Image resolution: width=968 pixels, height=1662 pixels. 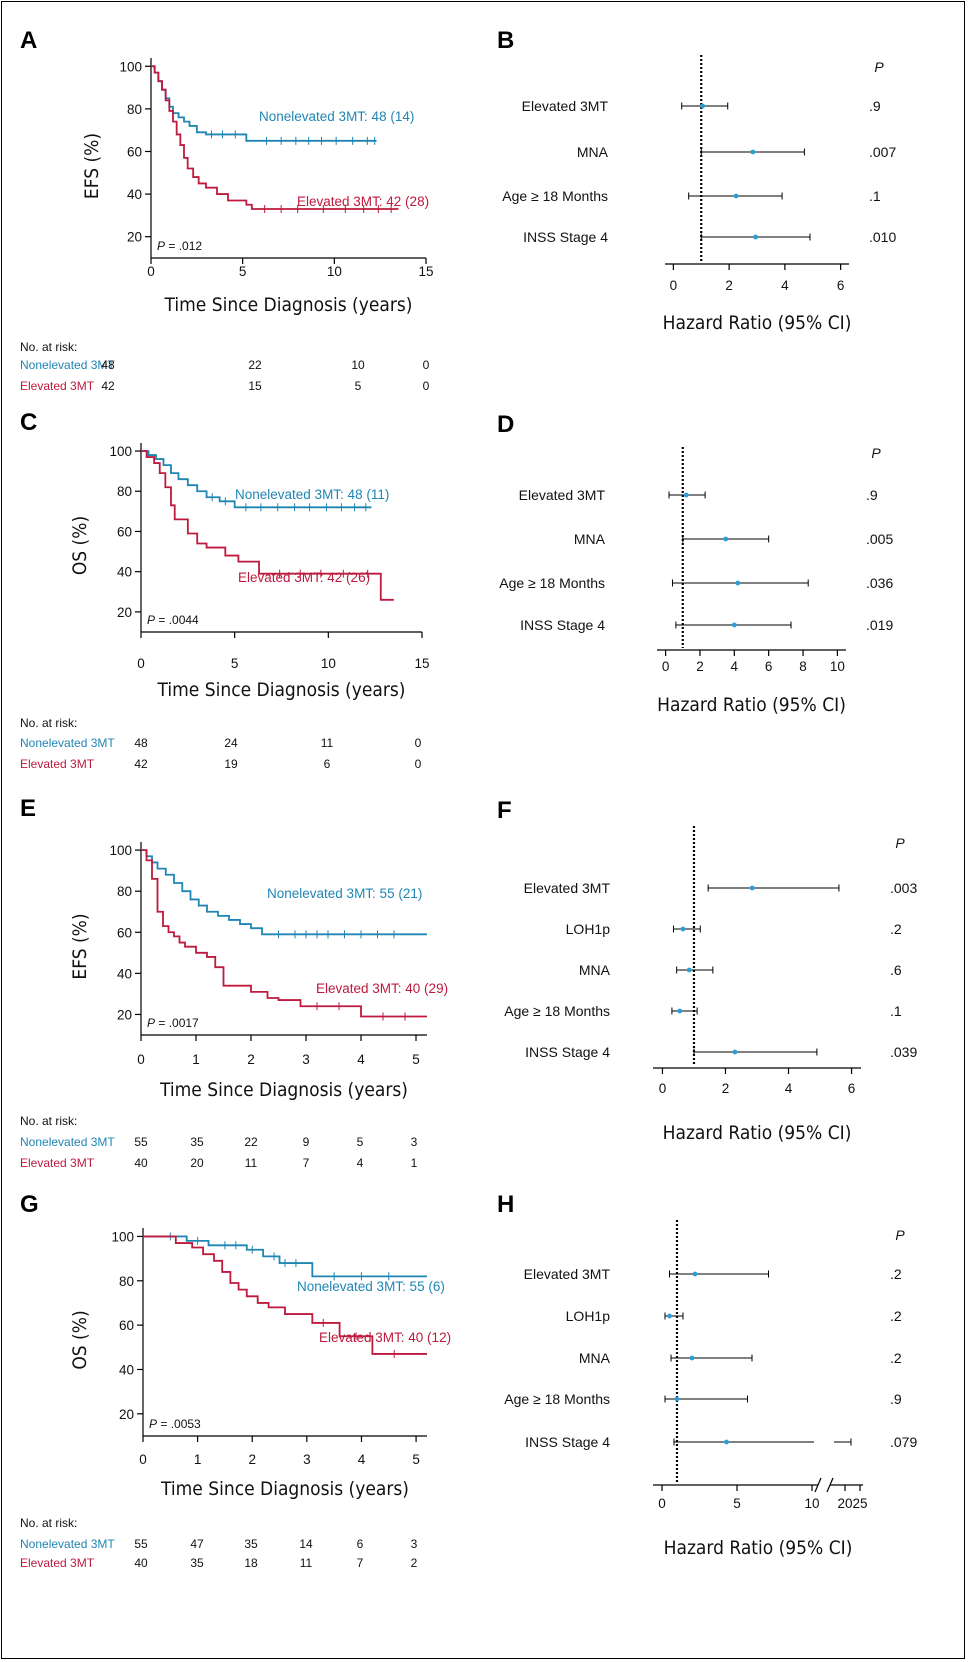 What do you see at coordinates (414, 1544) in the screenshot?
I see `risk-count: 3` at bounding box center [414, 1544].